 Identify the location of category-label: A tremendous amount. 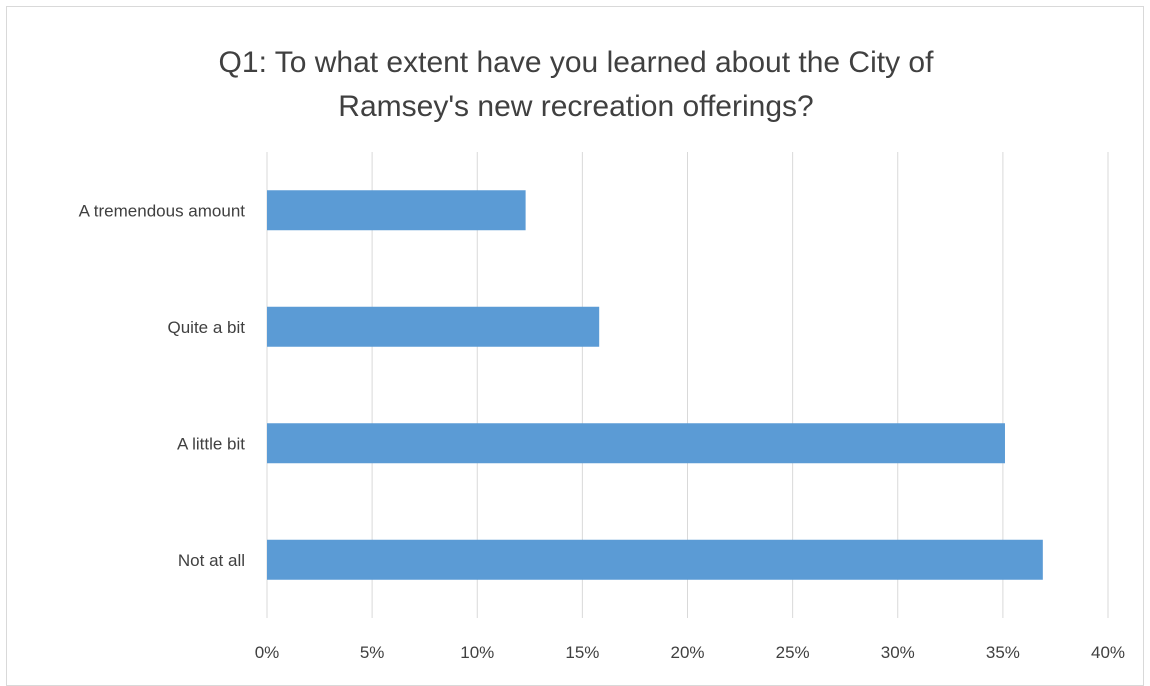
(162, 210).